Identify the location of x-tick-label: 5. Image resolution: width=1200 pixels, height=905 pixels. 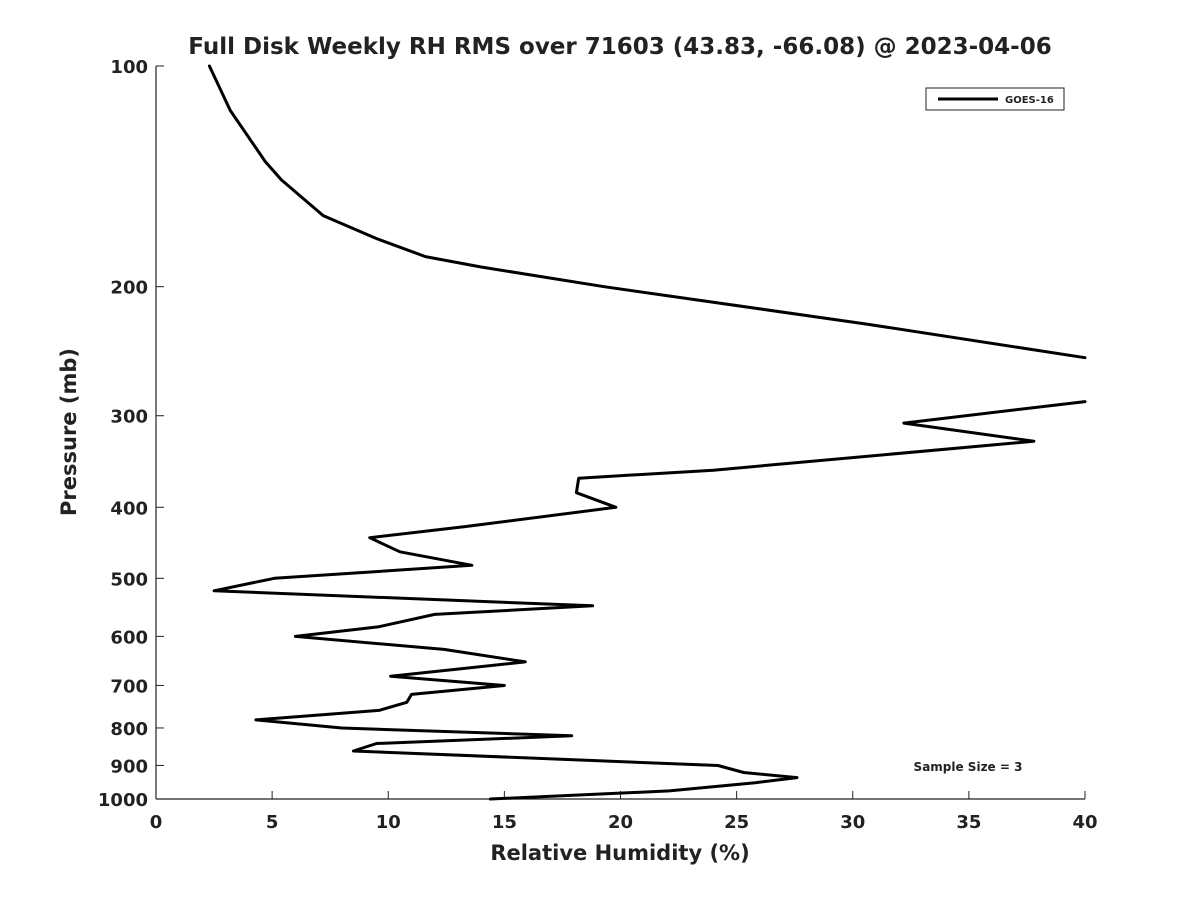
(272, 822).